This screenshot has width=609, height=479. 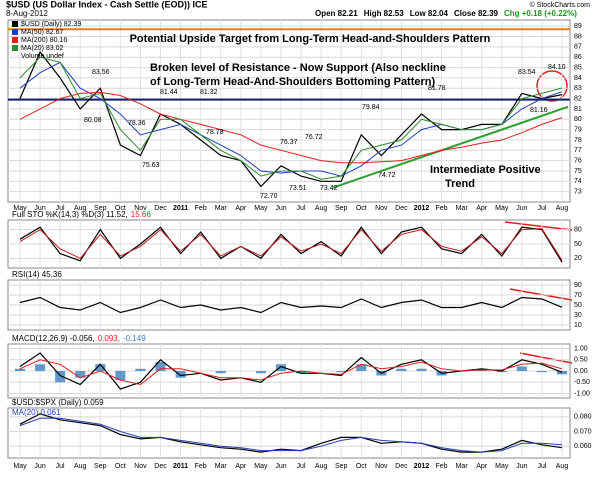 I want to click on y-tick-label: 74, so click(x=578, y=181).